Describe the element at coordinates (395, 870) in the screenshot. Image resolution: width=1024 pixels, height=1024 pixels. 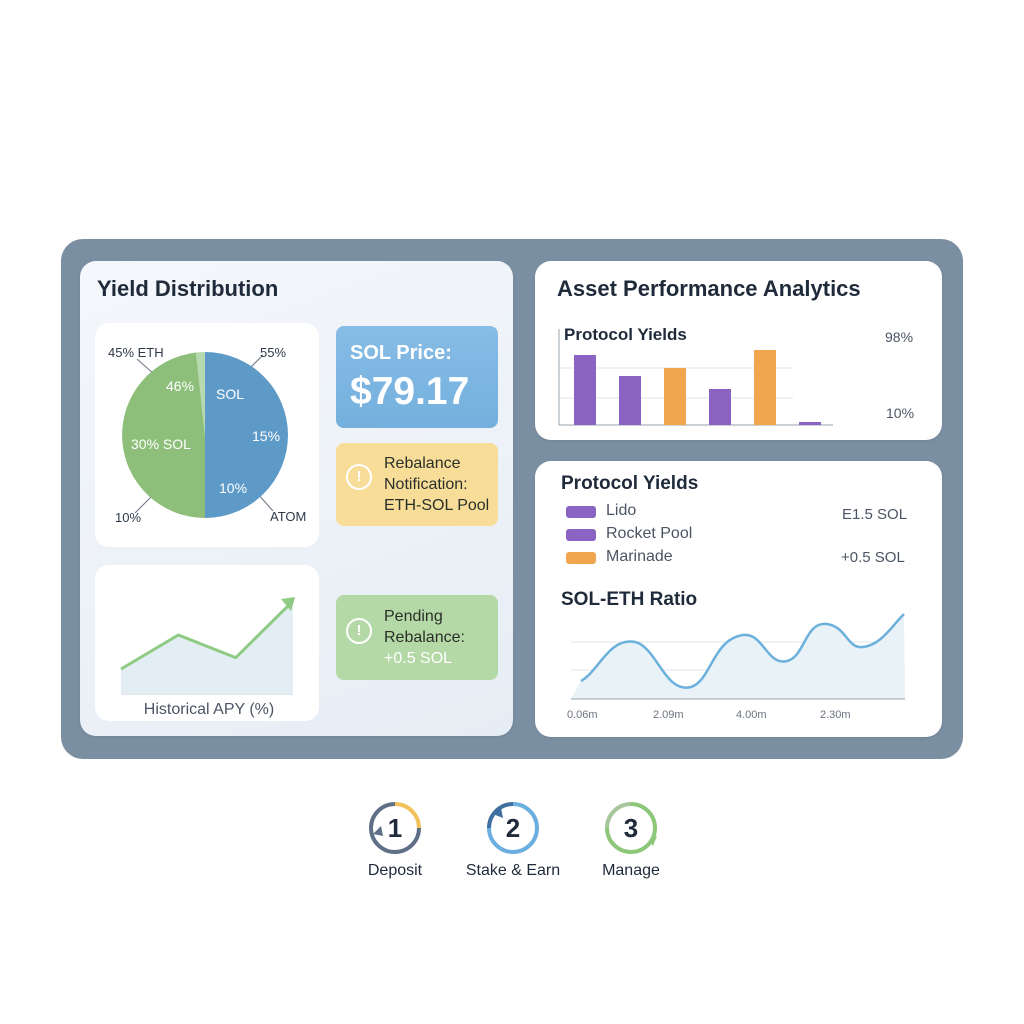
I see `step-label: Deposit` at that location.